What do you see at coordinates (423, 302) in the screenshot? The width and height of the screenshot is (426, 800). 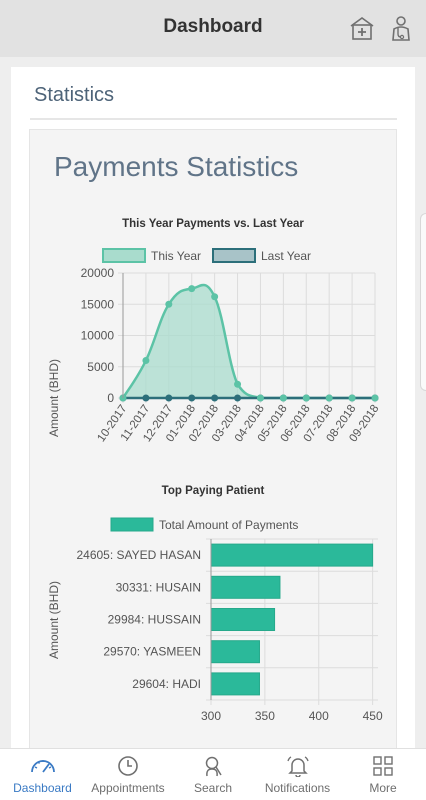 I see `scroll-handle` at bounding box center [423, 302].